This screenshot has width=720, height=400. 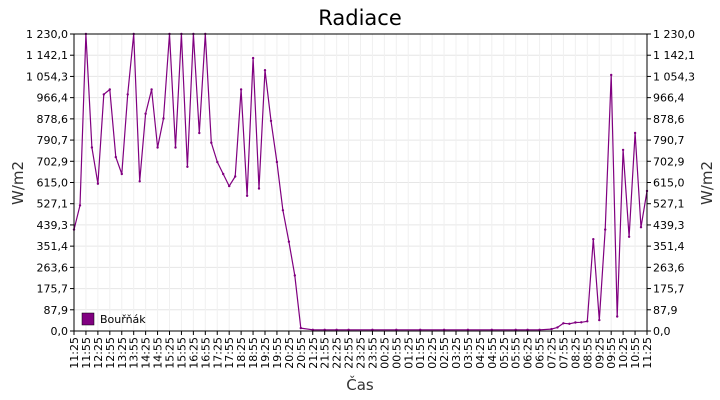 What do you see at coordinates (229, 353) in the screenshot?
I see `x-tick-label: 17:55` at bounding box center [229, 353].